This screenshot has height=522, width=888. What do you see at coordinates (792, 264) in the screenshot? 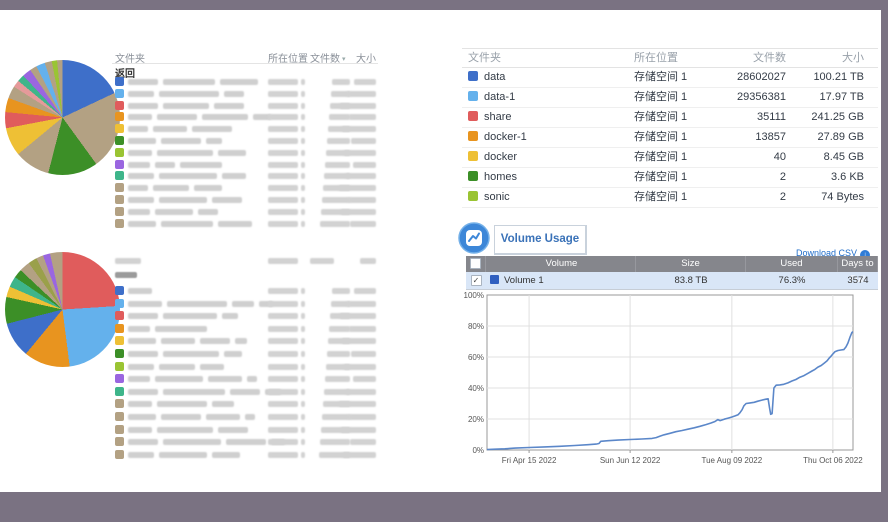
I see `column-header-used: Used` at bounding box center [792, 264].